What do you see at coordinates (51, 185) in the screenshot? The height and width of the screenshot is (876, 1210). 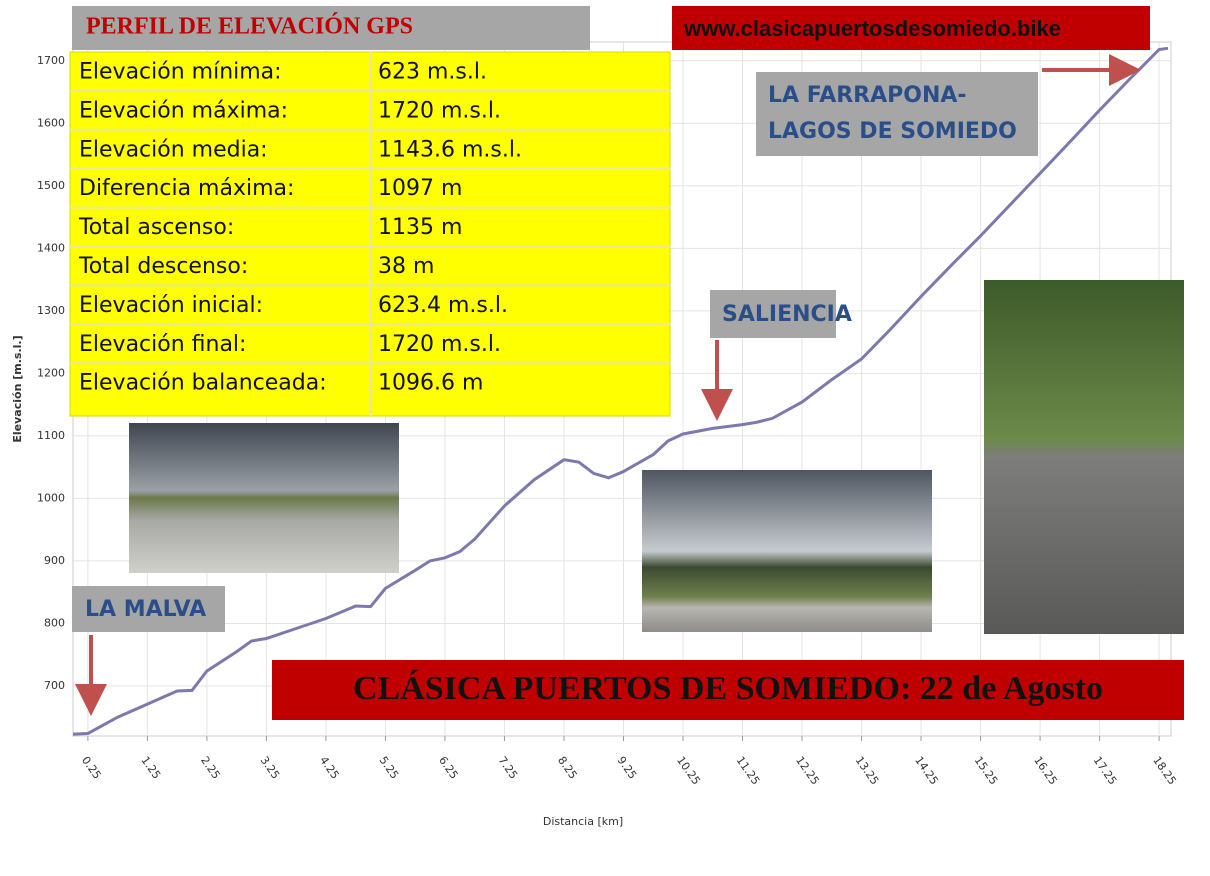 I see `y-tick-label: 1500` at bounding box center [51, 185].